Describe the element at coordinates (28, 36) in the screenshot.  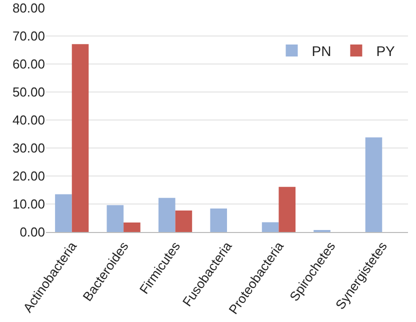
I see `y-tick-label: 70.00` at that location.